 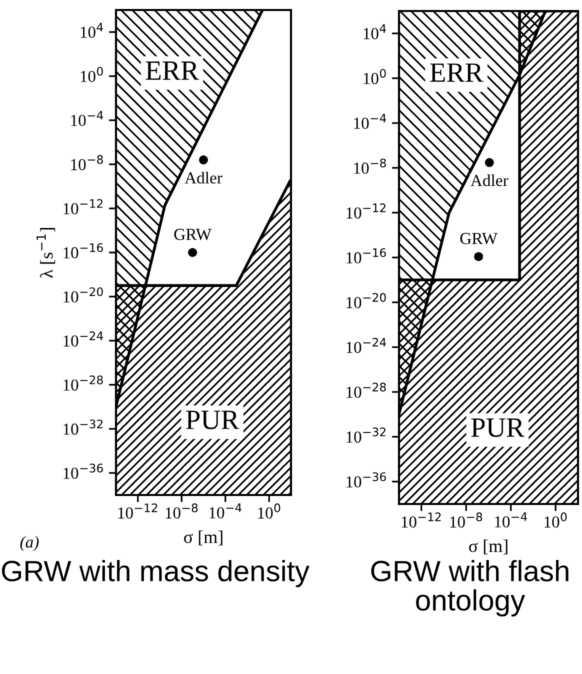 I want to click on text: GRW with flash ontology, so click(x=469, y=588).